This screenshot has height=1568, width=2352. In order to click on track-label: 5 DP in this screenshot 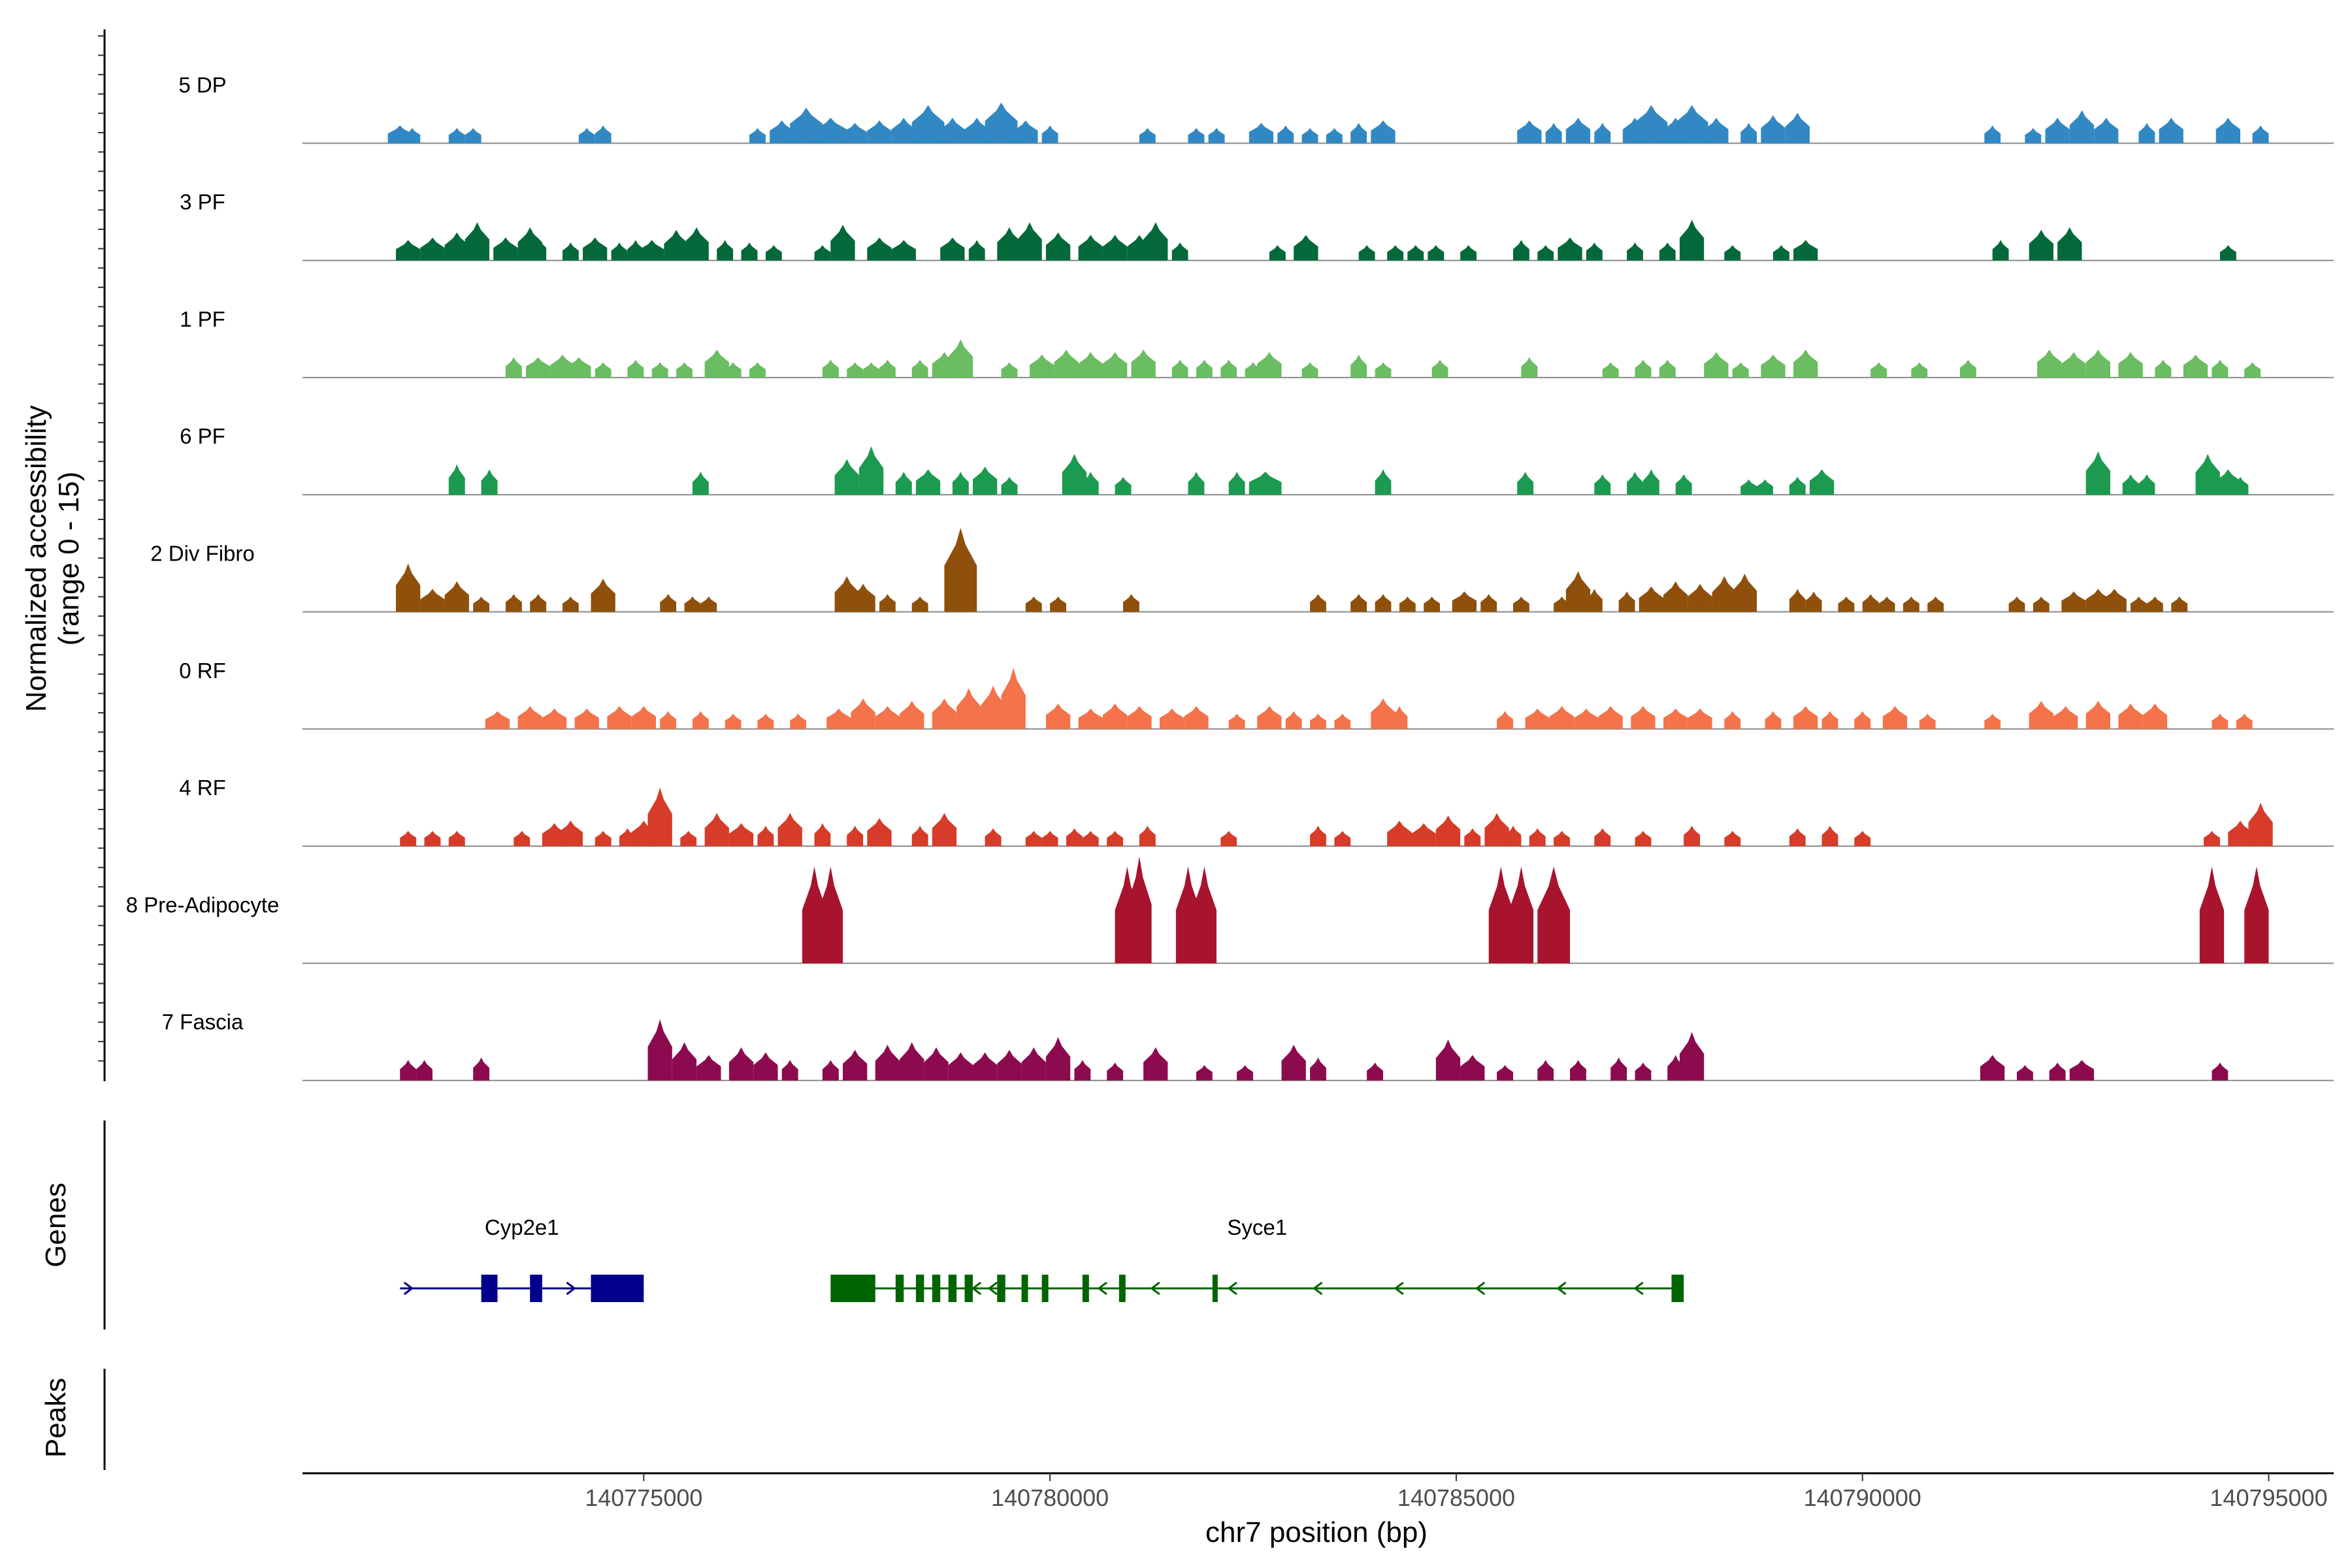, I will do `click(202, 85)`.